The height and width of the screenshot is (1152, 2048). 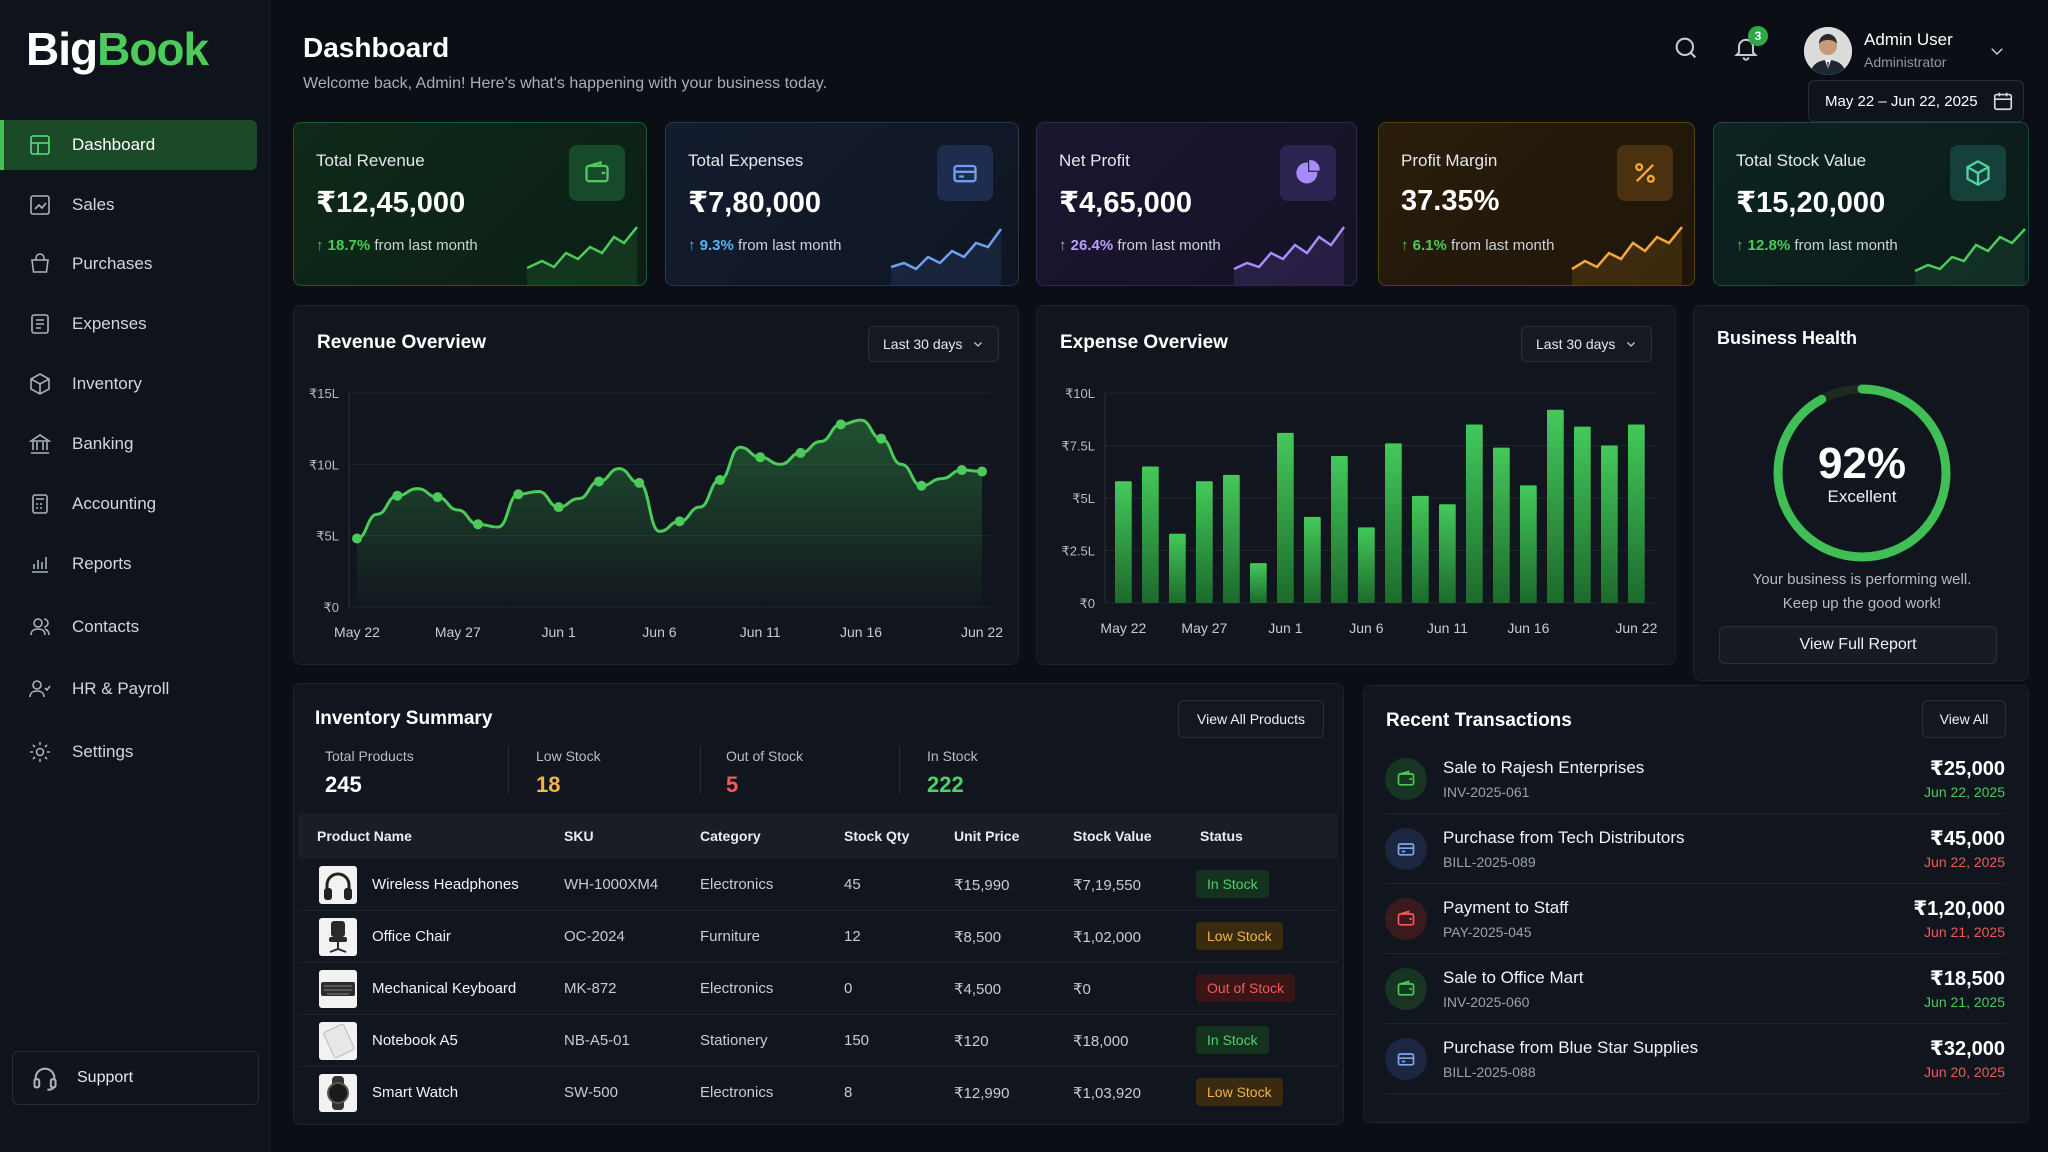 I want to click on sidebar-item-purchases: Purchases, so click(x=128, y=264).